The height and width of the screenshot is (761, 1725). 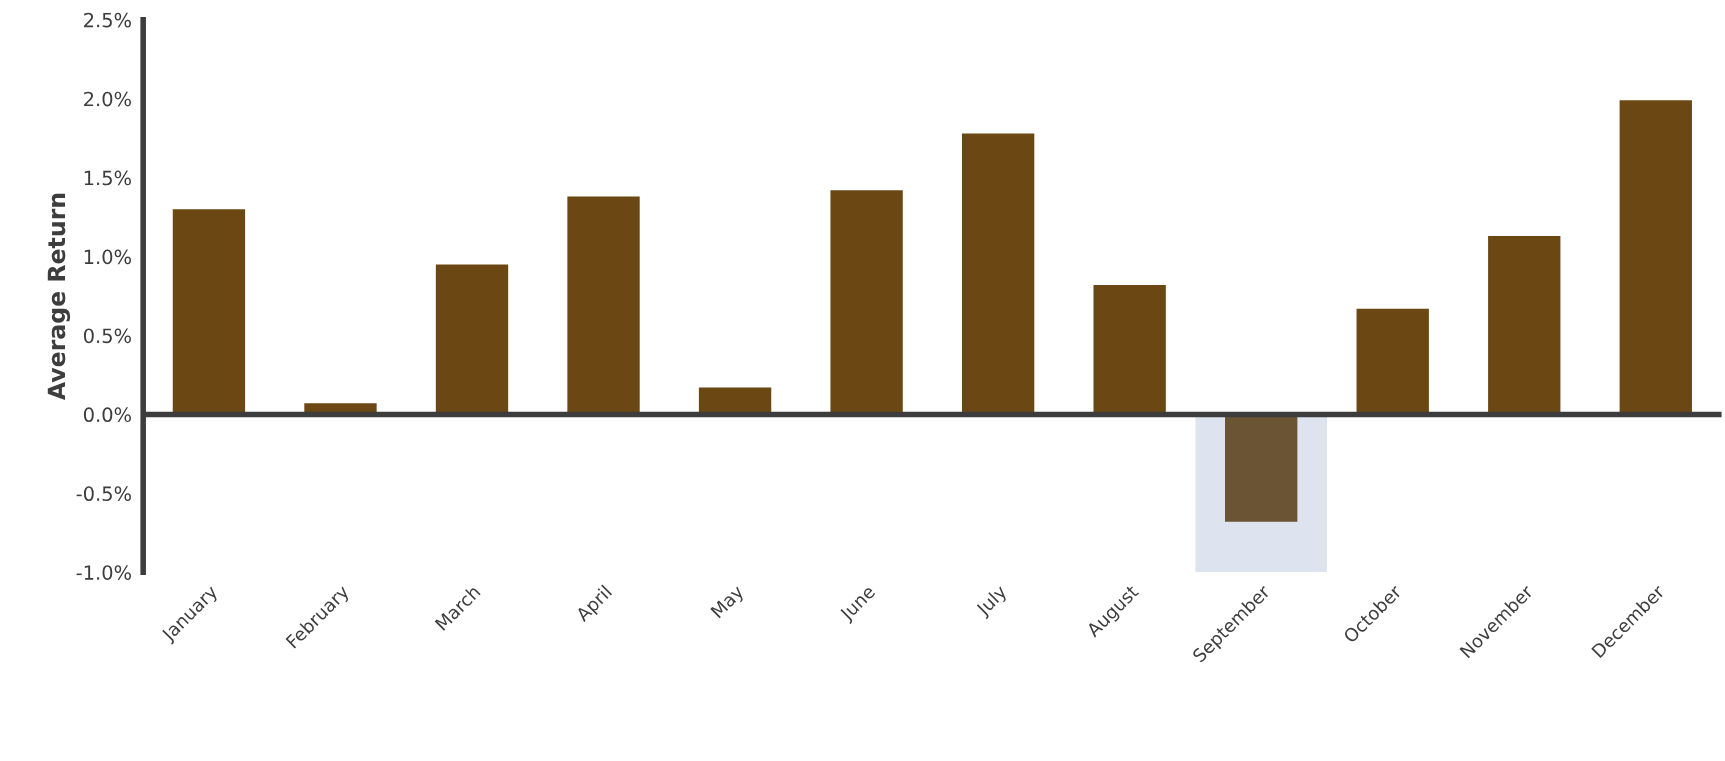 What do you see at coordinates (107, 257) in the screenshot?
I see `y-tick-label: 1.0%` at bounding box center [107, 257].